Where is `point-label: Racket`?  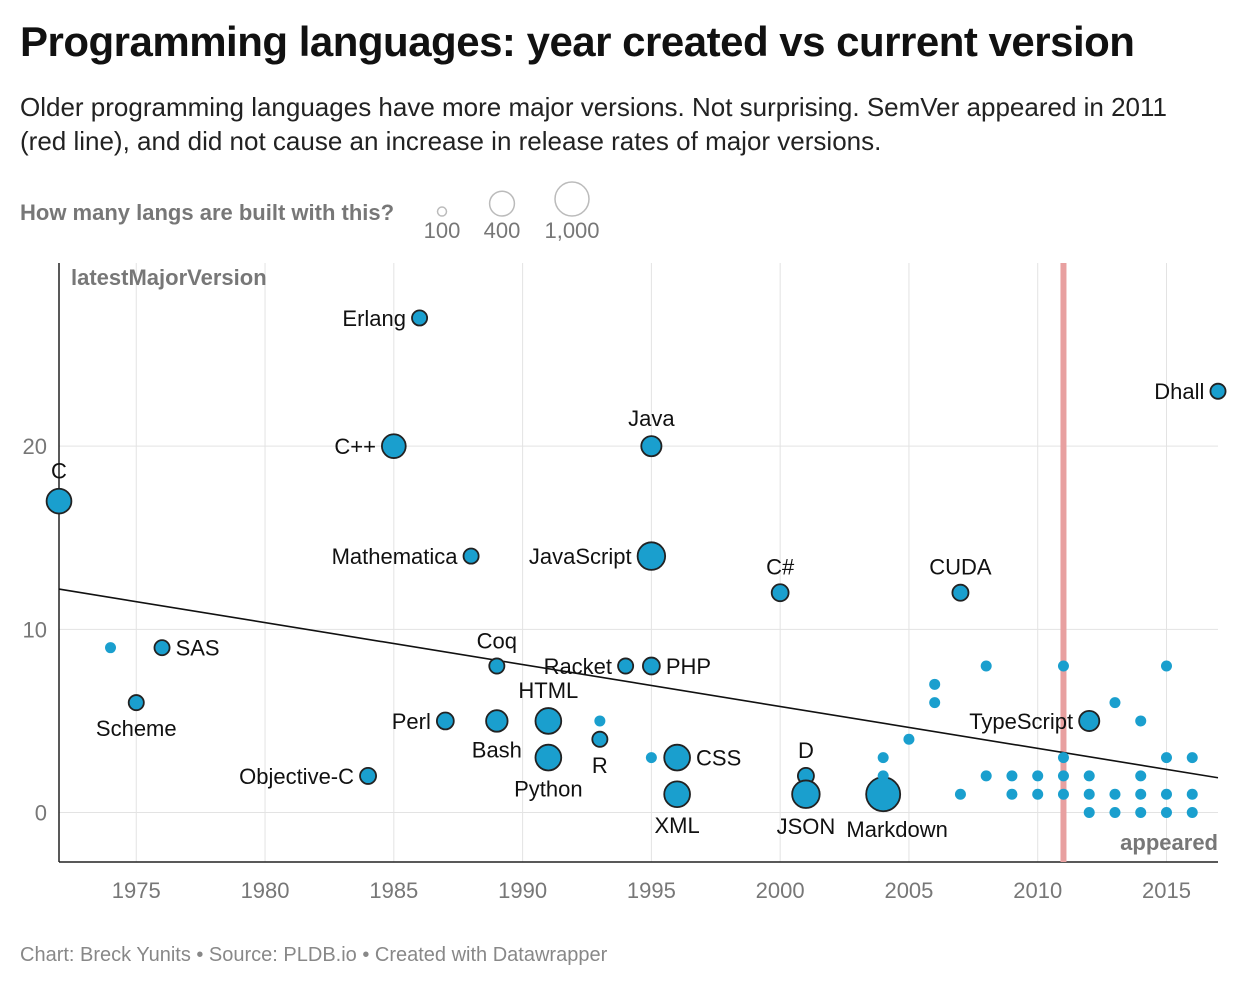 point-label: Racket is located at coordinates (578, 666).